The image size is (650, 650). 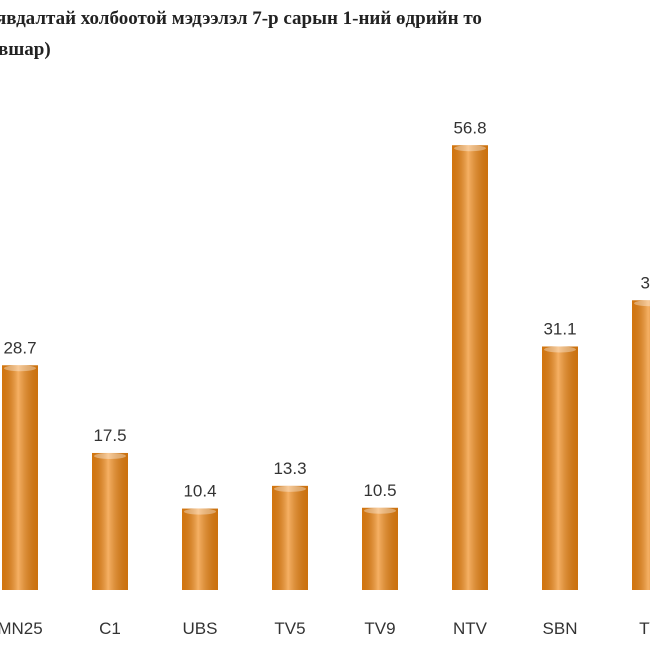 What do you see at coordinates (110, 628) in the screenshot?
I see `x-tick-label: C1` at bounding box center [110, 628].